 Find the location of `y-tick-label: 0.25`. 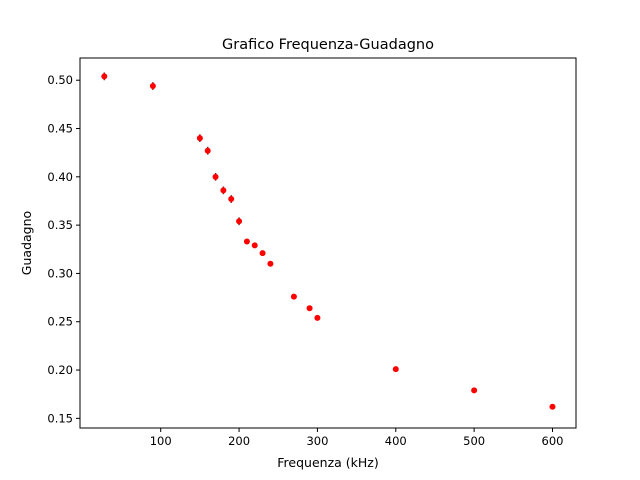

y-tick-label: 0.25 is located at coordinates (60, 322).